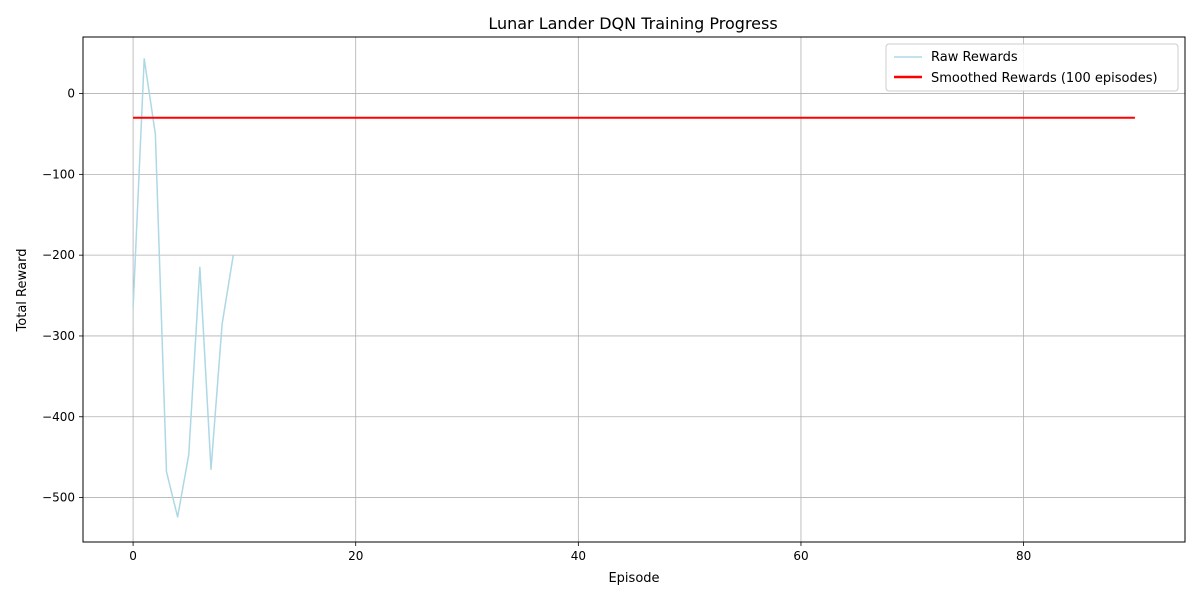  What do you see at coordinates (22, 291) in the screenshot?
I see `y-axis-label: Total Reward` at bounding box center [22, 291].